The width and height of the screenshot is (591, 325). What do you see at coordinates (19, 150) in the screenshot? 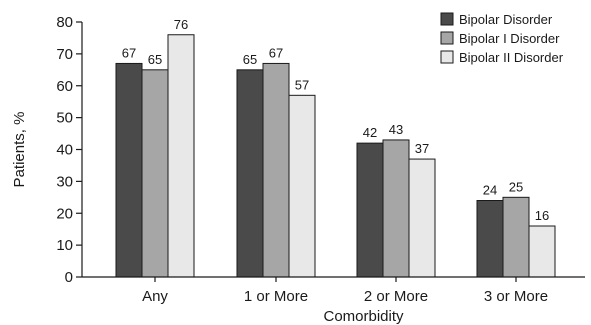
I see `y-axis-title: Patients, %` at bounding box center [19, 150].